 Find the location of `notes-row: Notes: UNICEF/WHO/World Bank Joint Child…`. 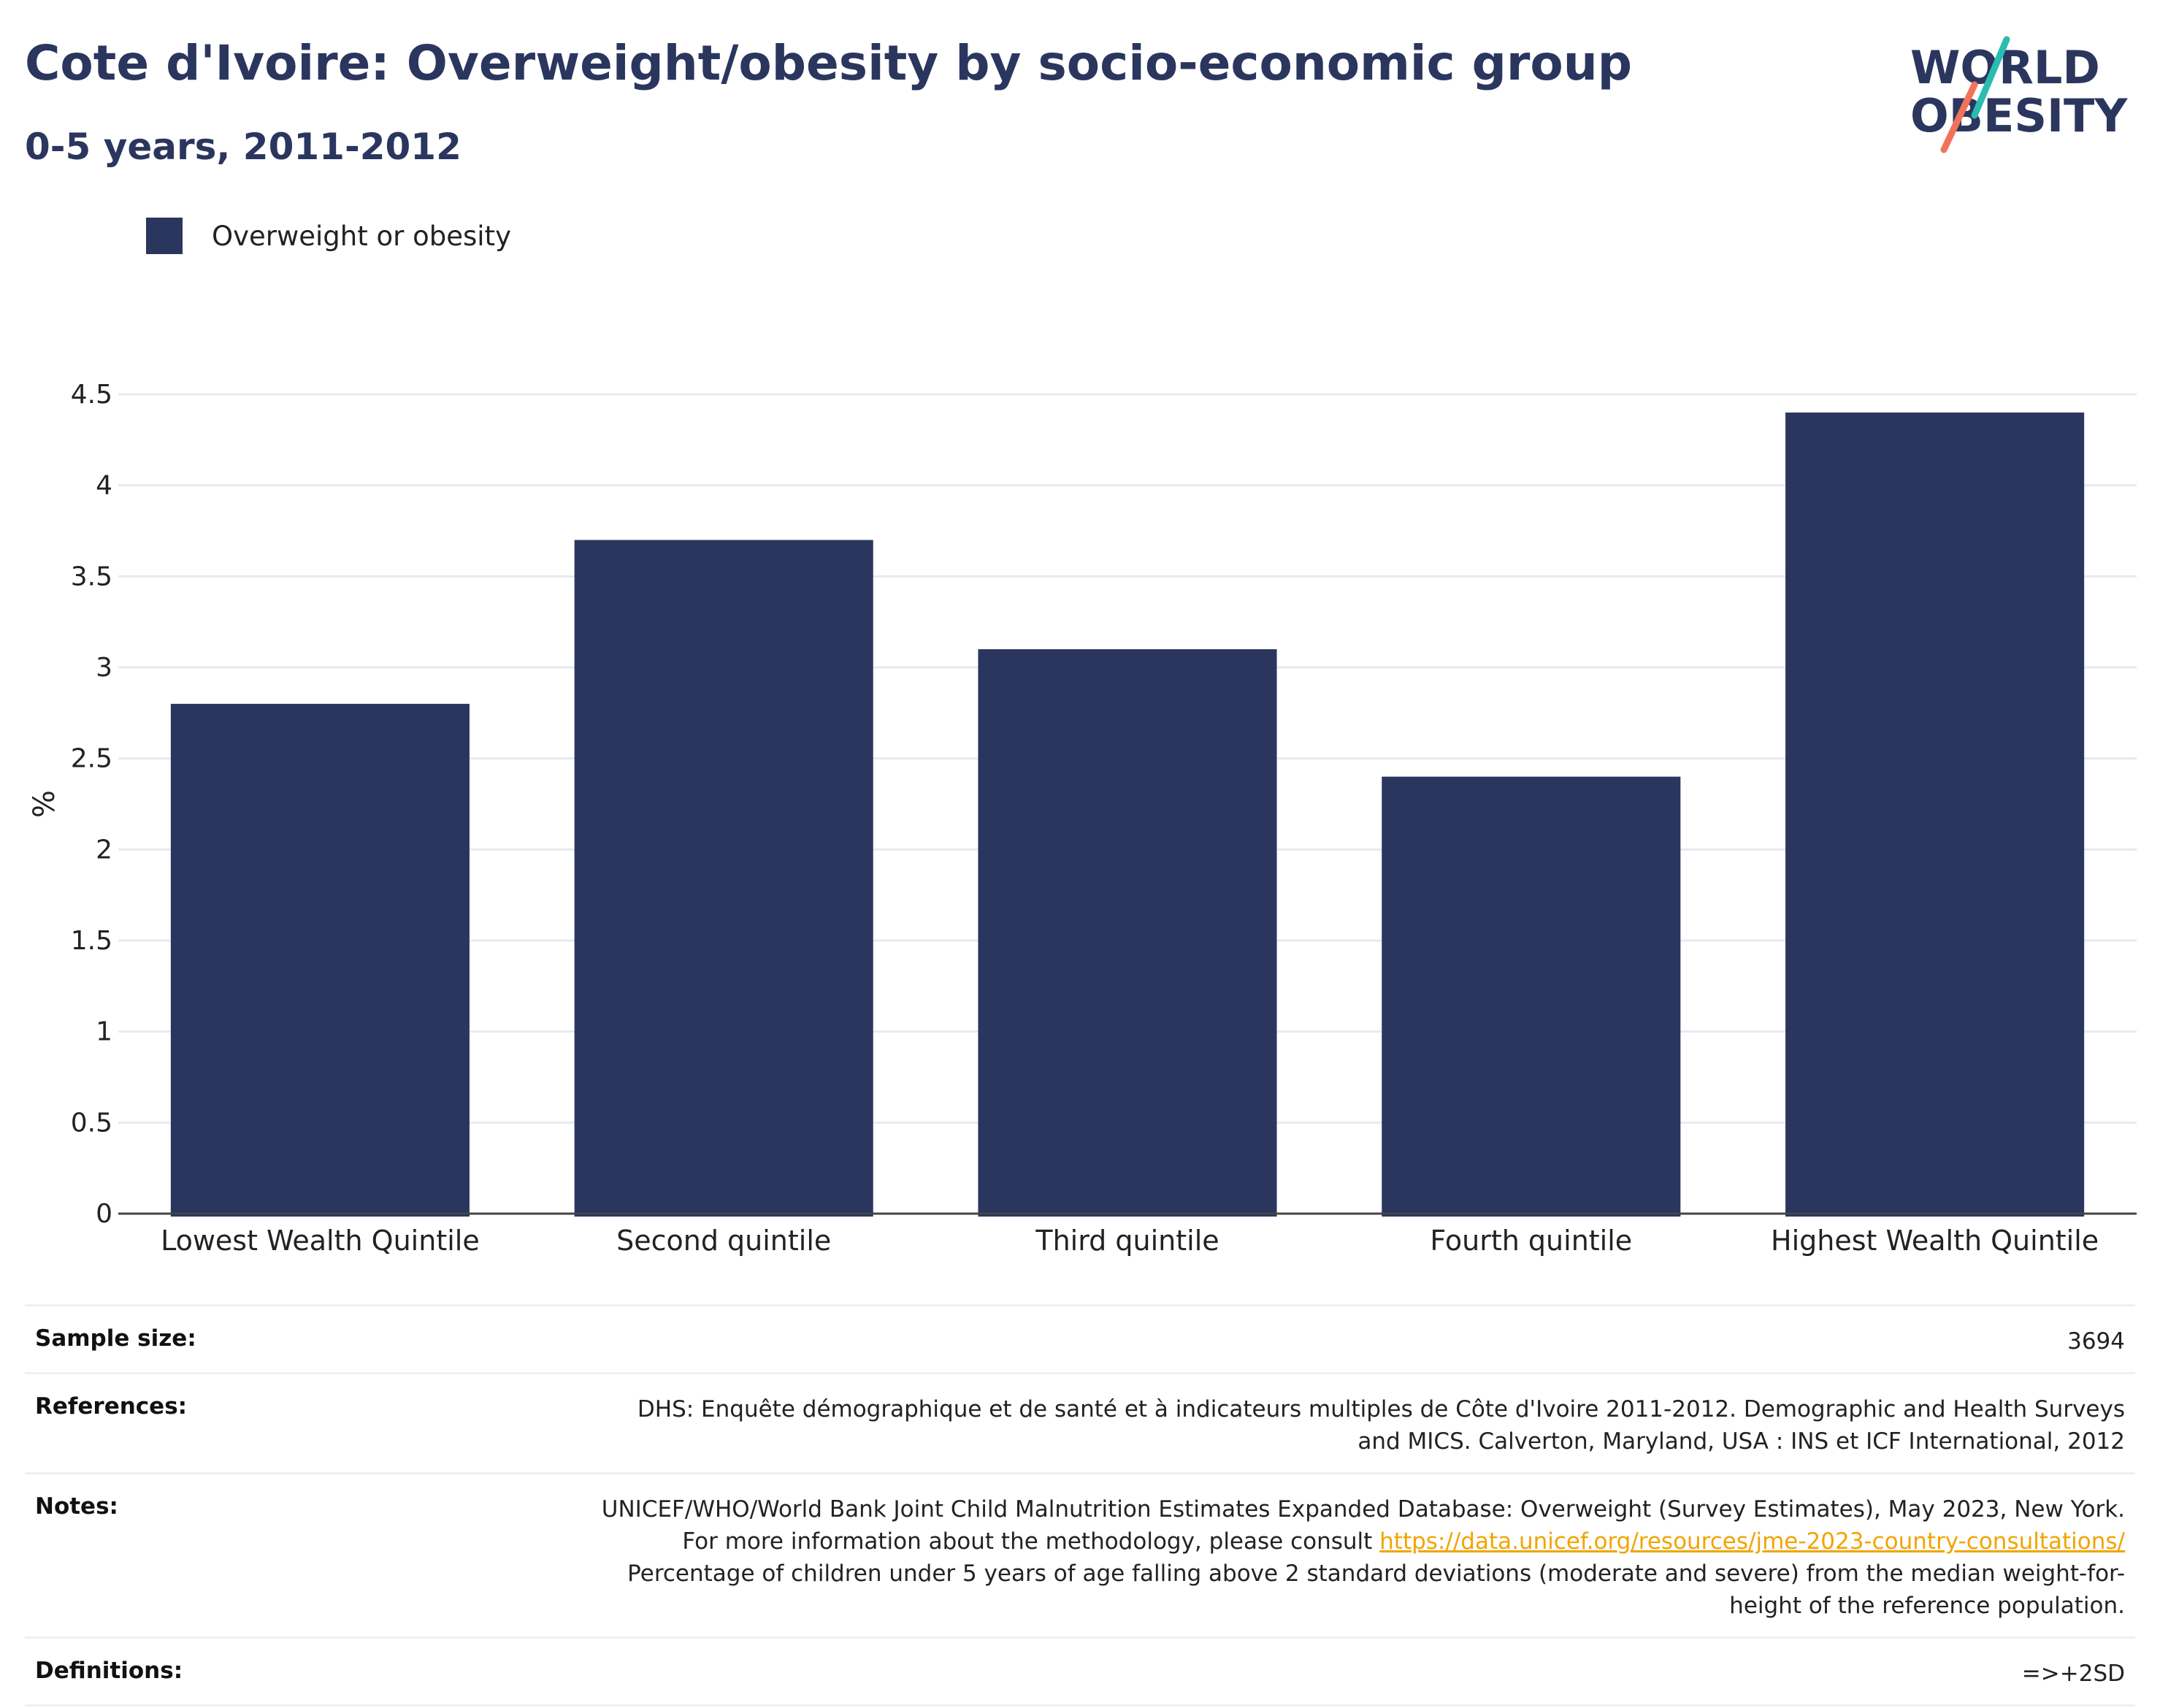

notes-row: Notes: UNICEF/WHO/World Bank Joint Child… is located at coordinates (1080, 1554).